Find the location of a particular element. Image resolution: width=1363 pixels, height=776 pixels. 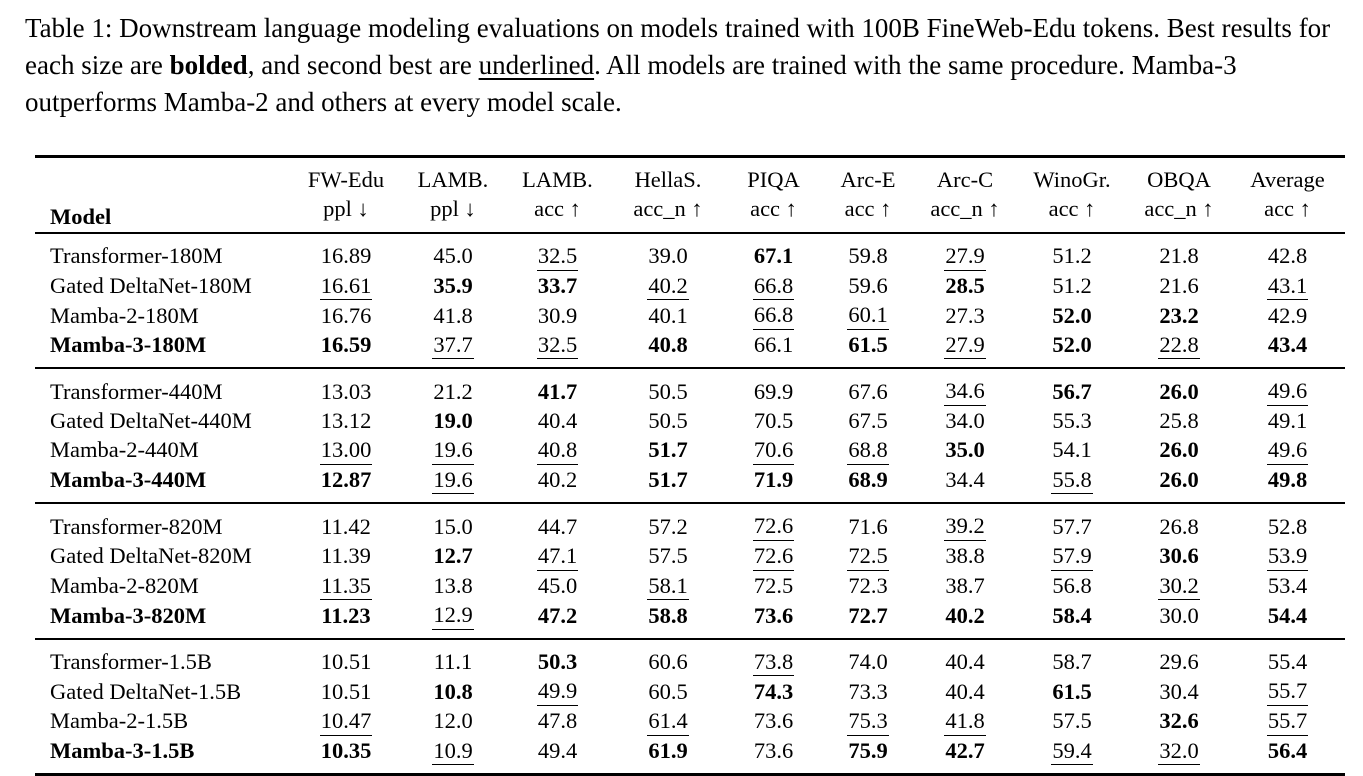

metric-cell: 12.0 is located at coordinates (453, 721).